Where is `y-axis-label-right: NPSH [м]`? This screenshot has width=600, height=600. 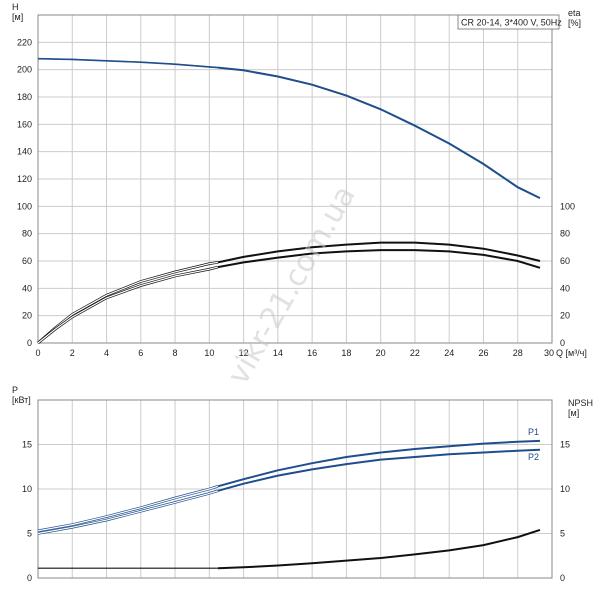 y-axis-label-right: NPSH [м] is located at coordinates (580, 408).